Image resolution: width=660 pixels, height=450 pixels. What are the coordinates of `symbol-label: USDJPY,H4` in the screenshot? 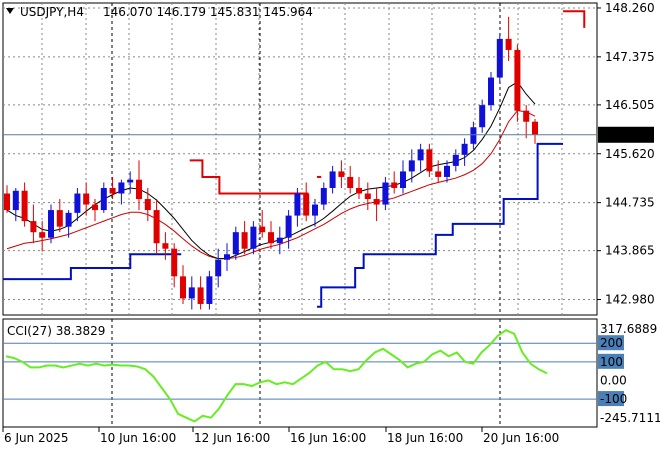 It's located at (52, 12).